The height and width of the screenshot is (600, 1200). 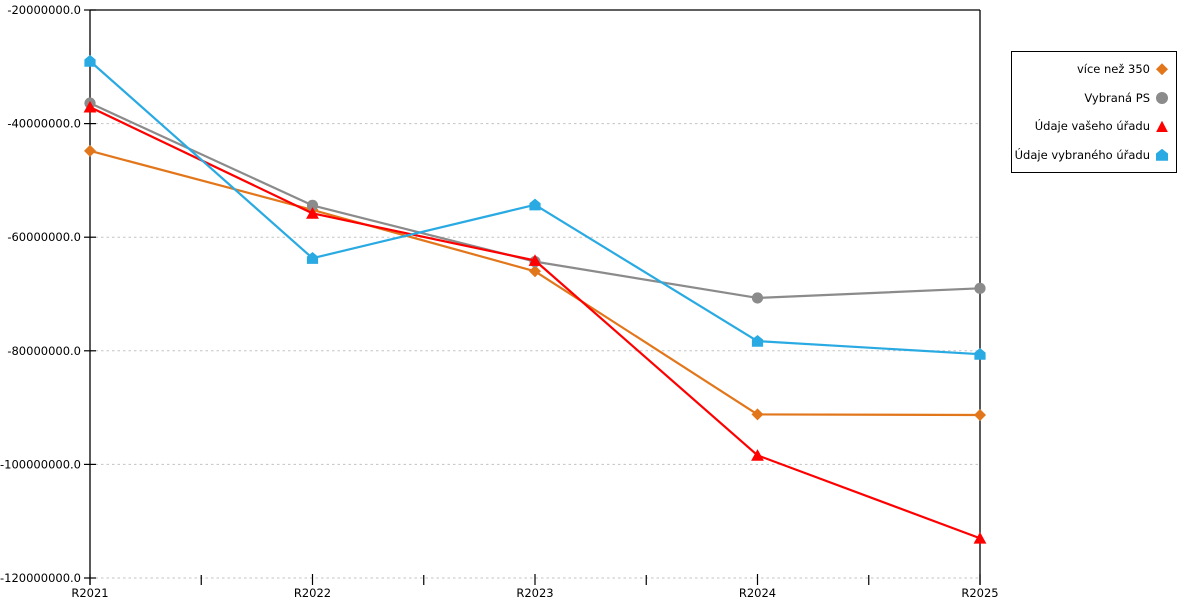 I want to click on x-tick-label: R2024, so click(x=757, y=593).